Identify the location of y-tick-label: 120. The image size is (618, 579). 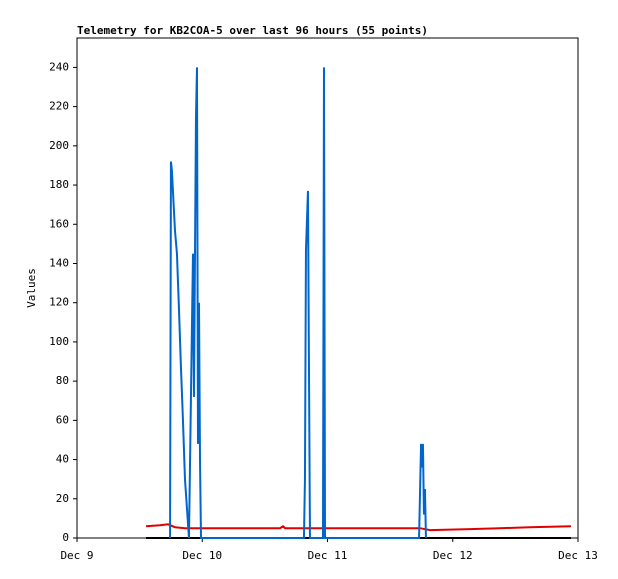
(59, 302).